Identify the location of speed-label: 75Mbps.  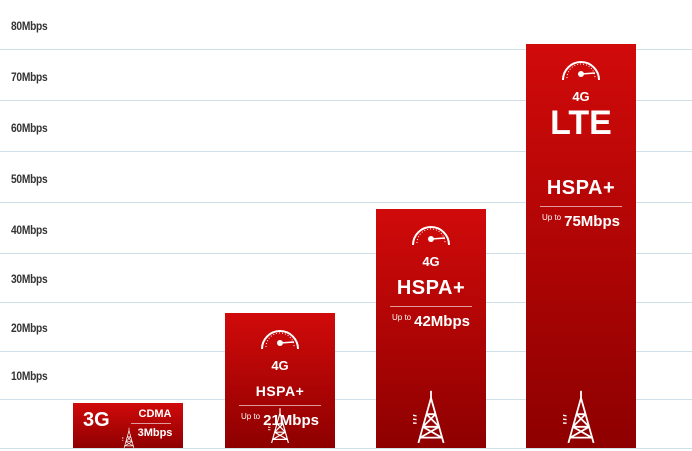
(592, 221).